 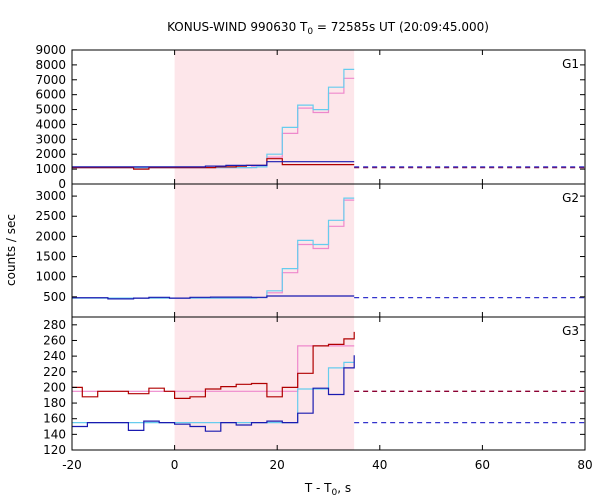 I want to click on series-red-g1, so click(x=213, y=164).